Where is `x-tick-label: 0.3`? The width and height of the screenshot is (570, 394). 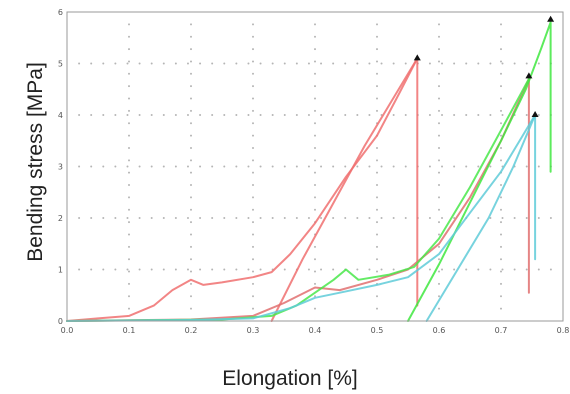
x-tick-label: 0.3 is located at coordinates (253, 330).